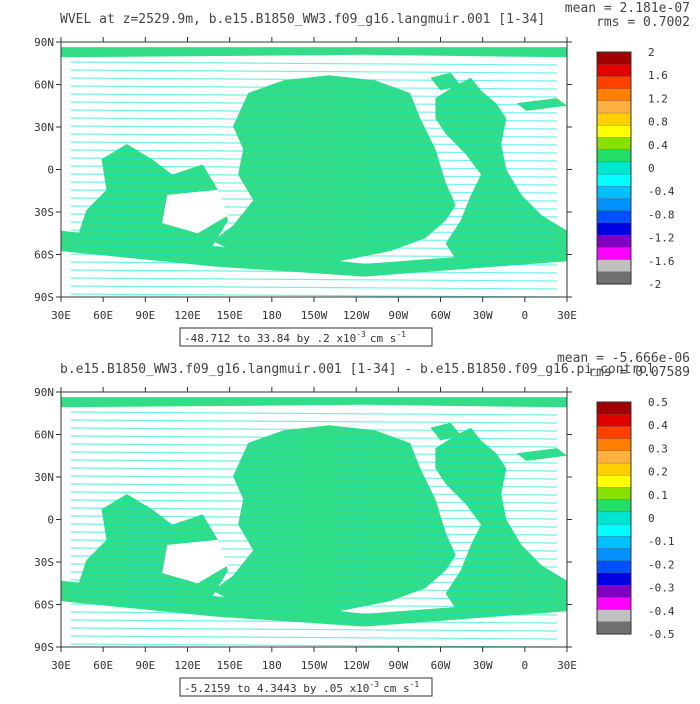 The width and height of the screenshot is (700, 704). Describe the element at coordinates (661, 541) in the screenshot. I see `colorbar-label: -0.1` at that location.